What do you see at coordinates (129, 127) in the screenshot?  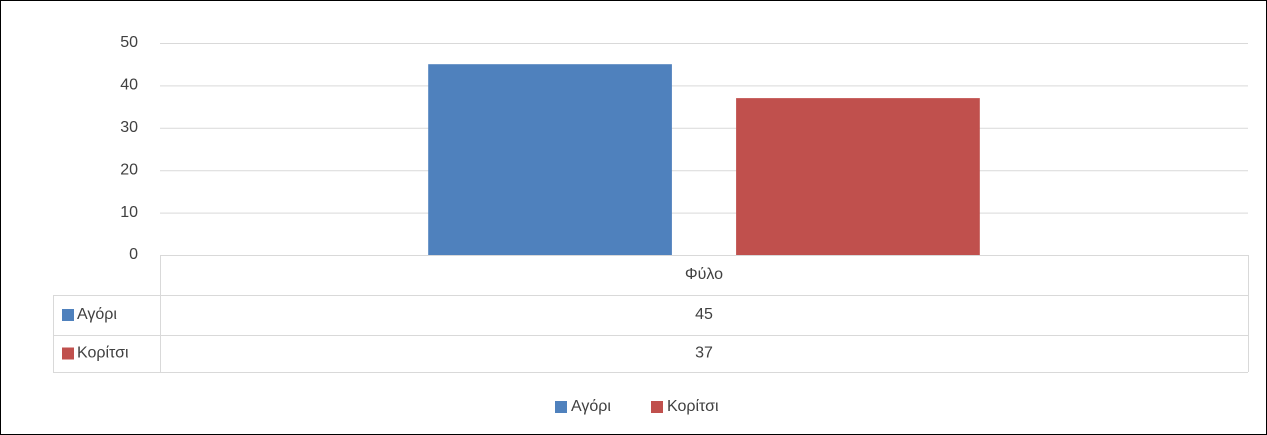 I see `y-tick-label: 30` at bounding box center [129, 127].